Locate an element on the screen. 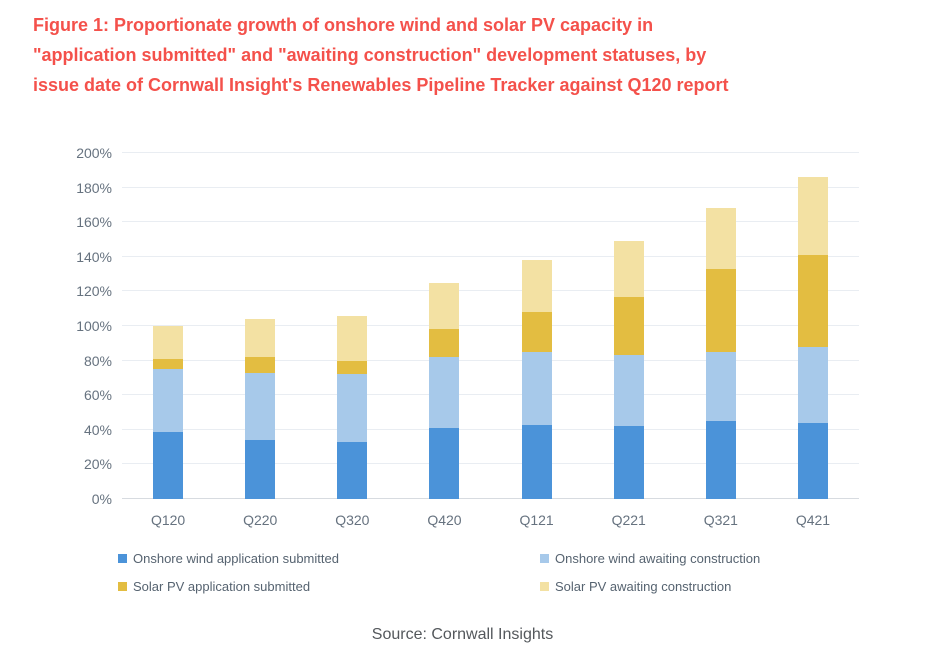 The width and height of the screenshot is (925, 664). gridline-120% is located at coordinates (490, 291).